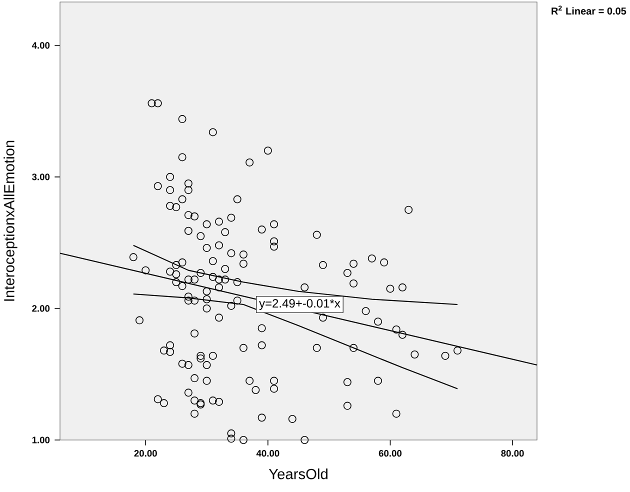  What do you see at coordinates (589, 10) in the screenshot?
I see `text: R$^{2}$ Linear = 0.05` at bounding box center [589, 10].